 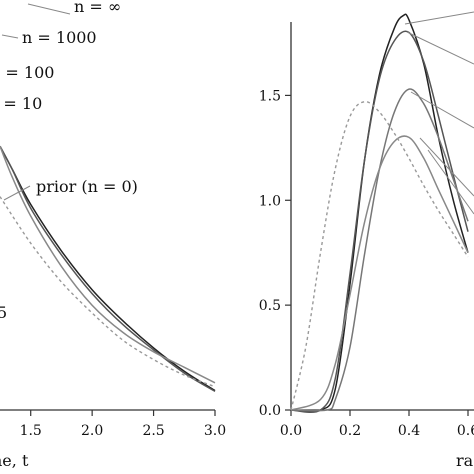 What do you see at coordinates (21, 103) in the screenshot?
I see `legend-n-10: n = 10` at bounding box center [21, 103].